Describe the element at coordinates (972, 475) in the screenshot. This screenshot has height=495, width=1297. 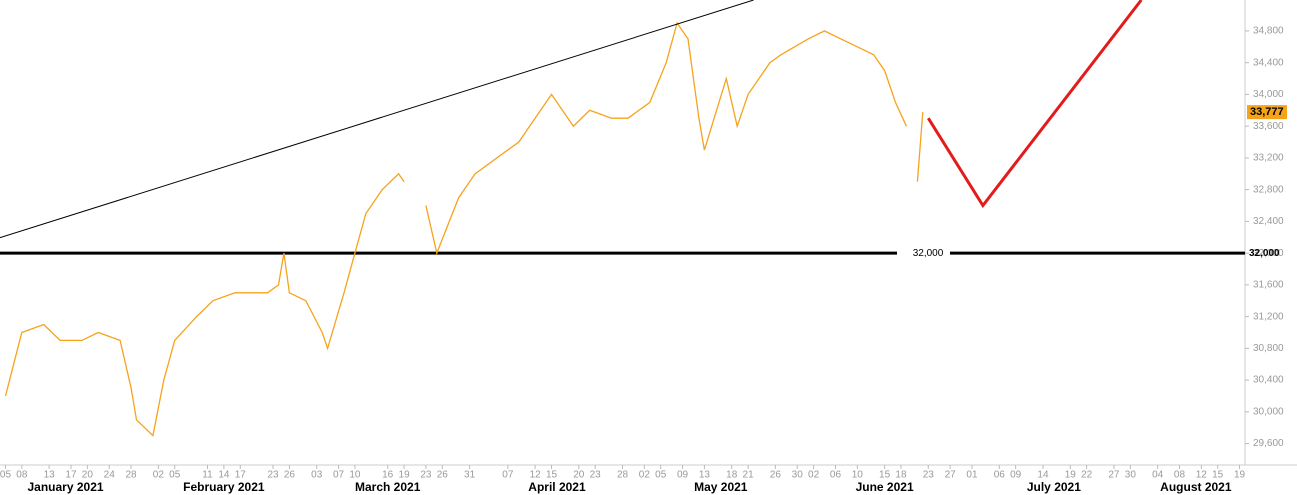
I see `x-tick-label: 01` at that location.